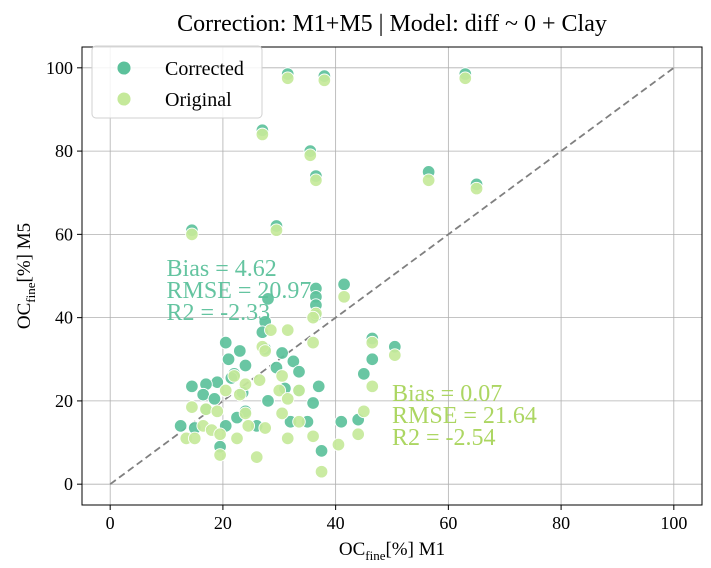 The width and height of the screenshot is (711, 568). I want to click on y-tick-label: 0, so click(68, 484).